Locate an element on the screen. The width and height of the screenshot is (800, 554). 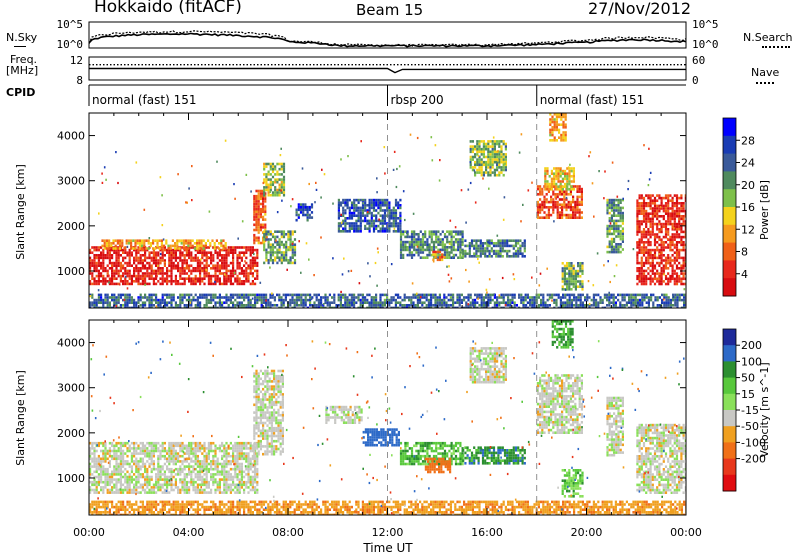
date-title: 27/Nov/2012 is located at coordinates (640, 9).